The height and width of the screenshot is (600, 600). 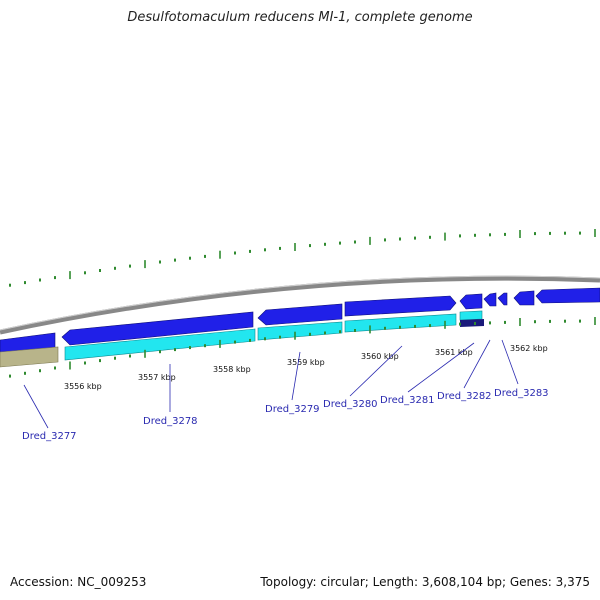 I want to click on kbp-label-3556: 3556 kbp, so click(x=83, y=386).